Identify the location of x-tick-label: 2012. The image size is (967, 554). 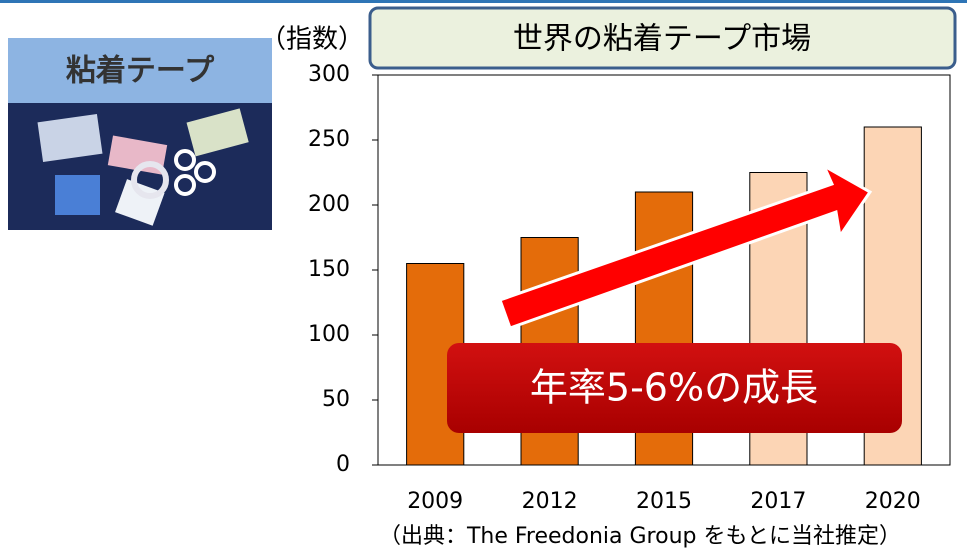
(550, 501).